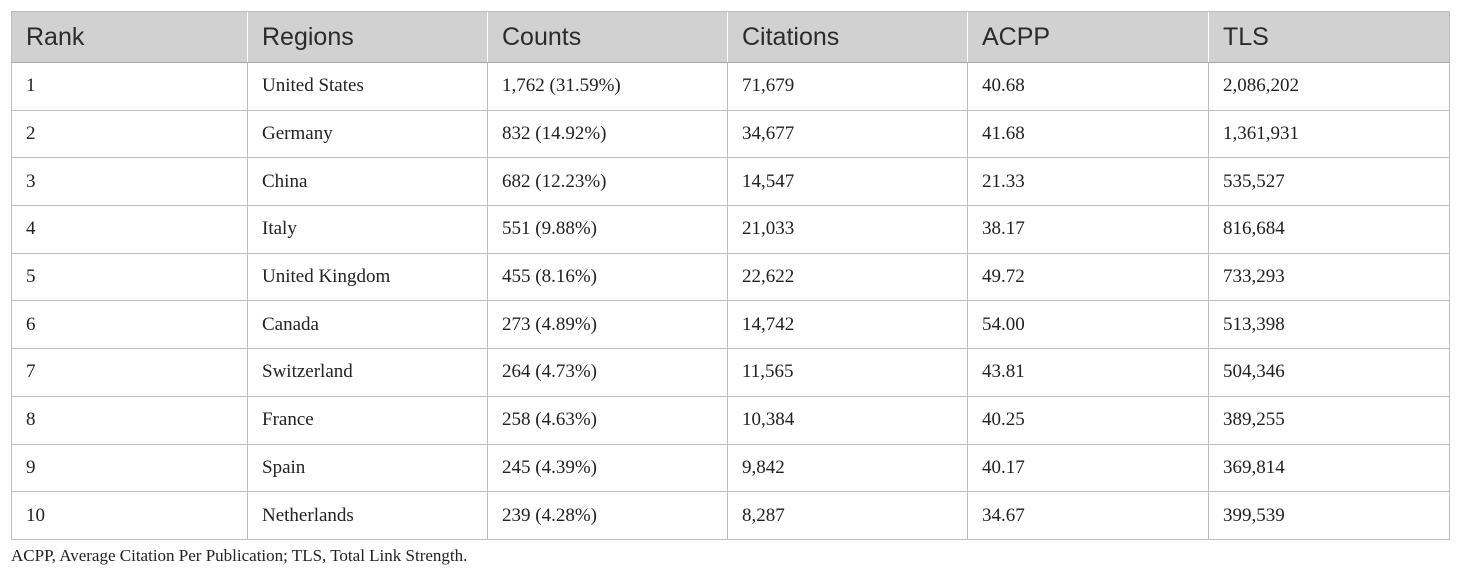 This screenshot has height=579, width=1460. What do you see at coordinates (129, 468) in the screenshot?
I see `cell-rank: 9` at bounding box center [129, 468].